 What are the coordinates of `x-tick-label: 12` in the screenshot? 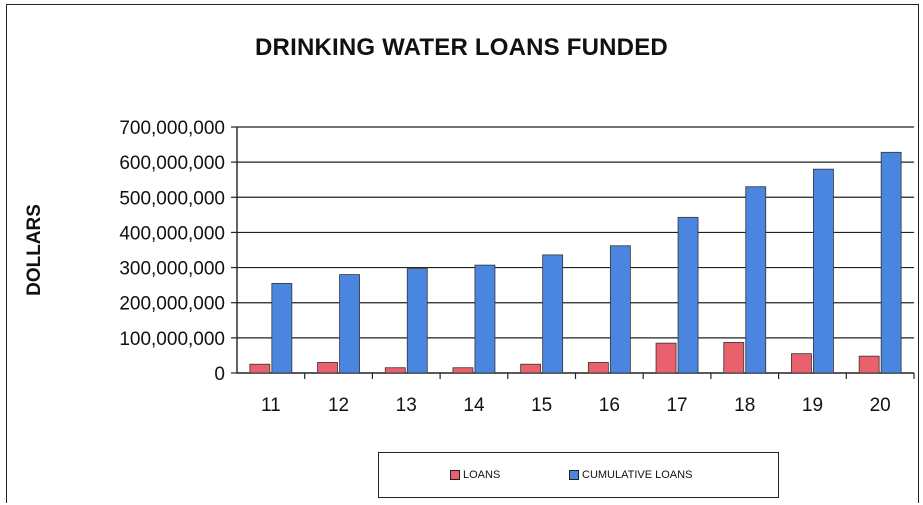 It's located at (338, 405).